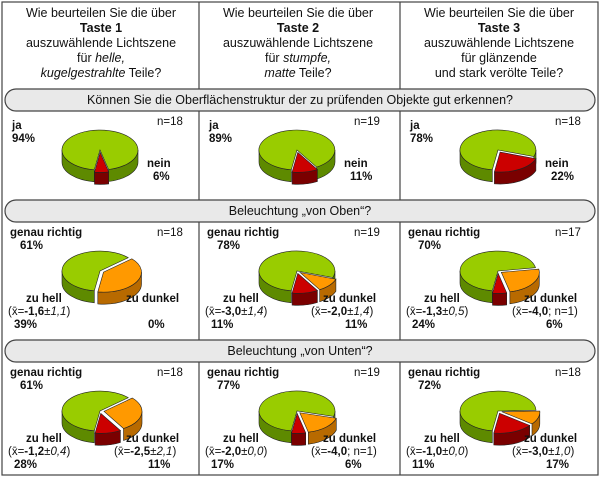 The image size is (600, 477). Describe the element at coordinates (367, 122) in the screenshot. I see `sample-size-label: n=19` at that location.